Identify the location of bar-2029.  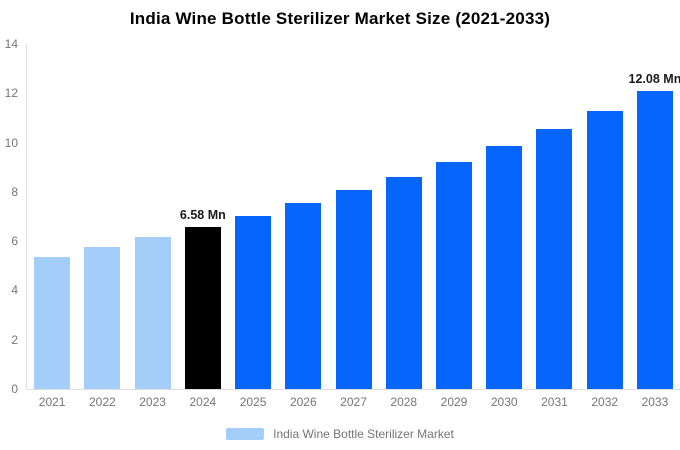
(453, 275).